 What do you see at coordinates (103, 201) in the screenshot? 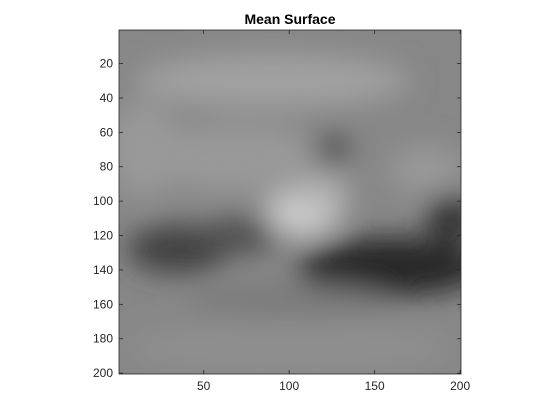
I see `y-tick-label: 100` at bounding box center [103, 201].